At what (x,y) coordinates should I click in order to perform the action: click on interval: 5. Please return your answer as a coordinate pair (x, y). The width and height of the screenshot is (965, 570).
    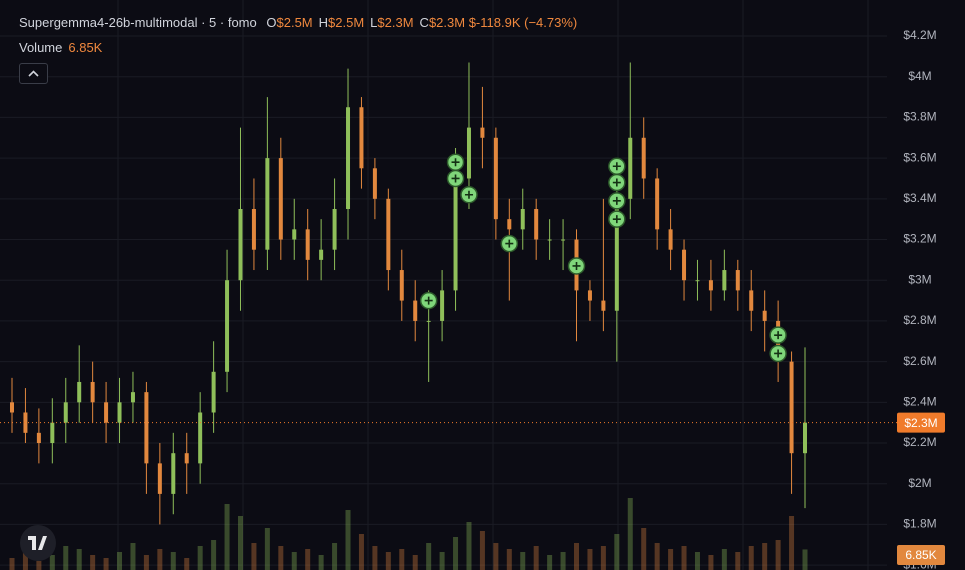
    Looking at the image, I should click on (213, 22).